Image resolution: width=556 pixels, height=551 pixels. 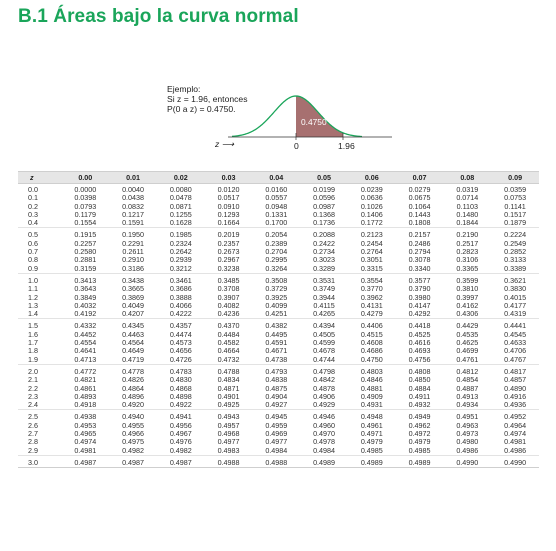 I want to click on area-cell: 0.4838, so click(x=276, y=380).